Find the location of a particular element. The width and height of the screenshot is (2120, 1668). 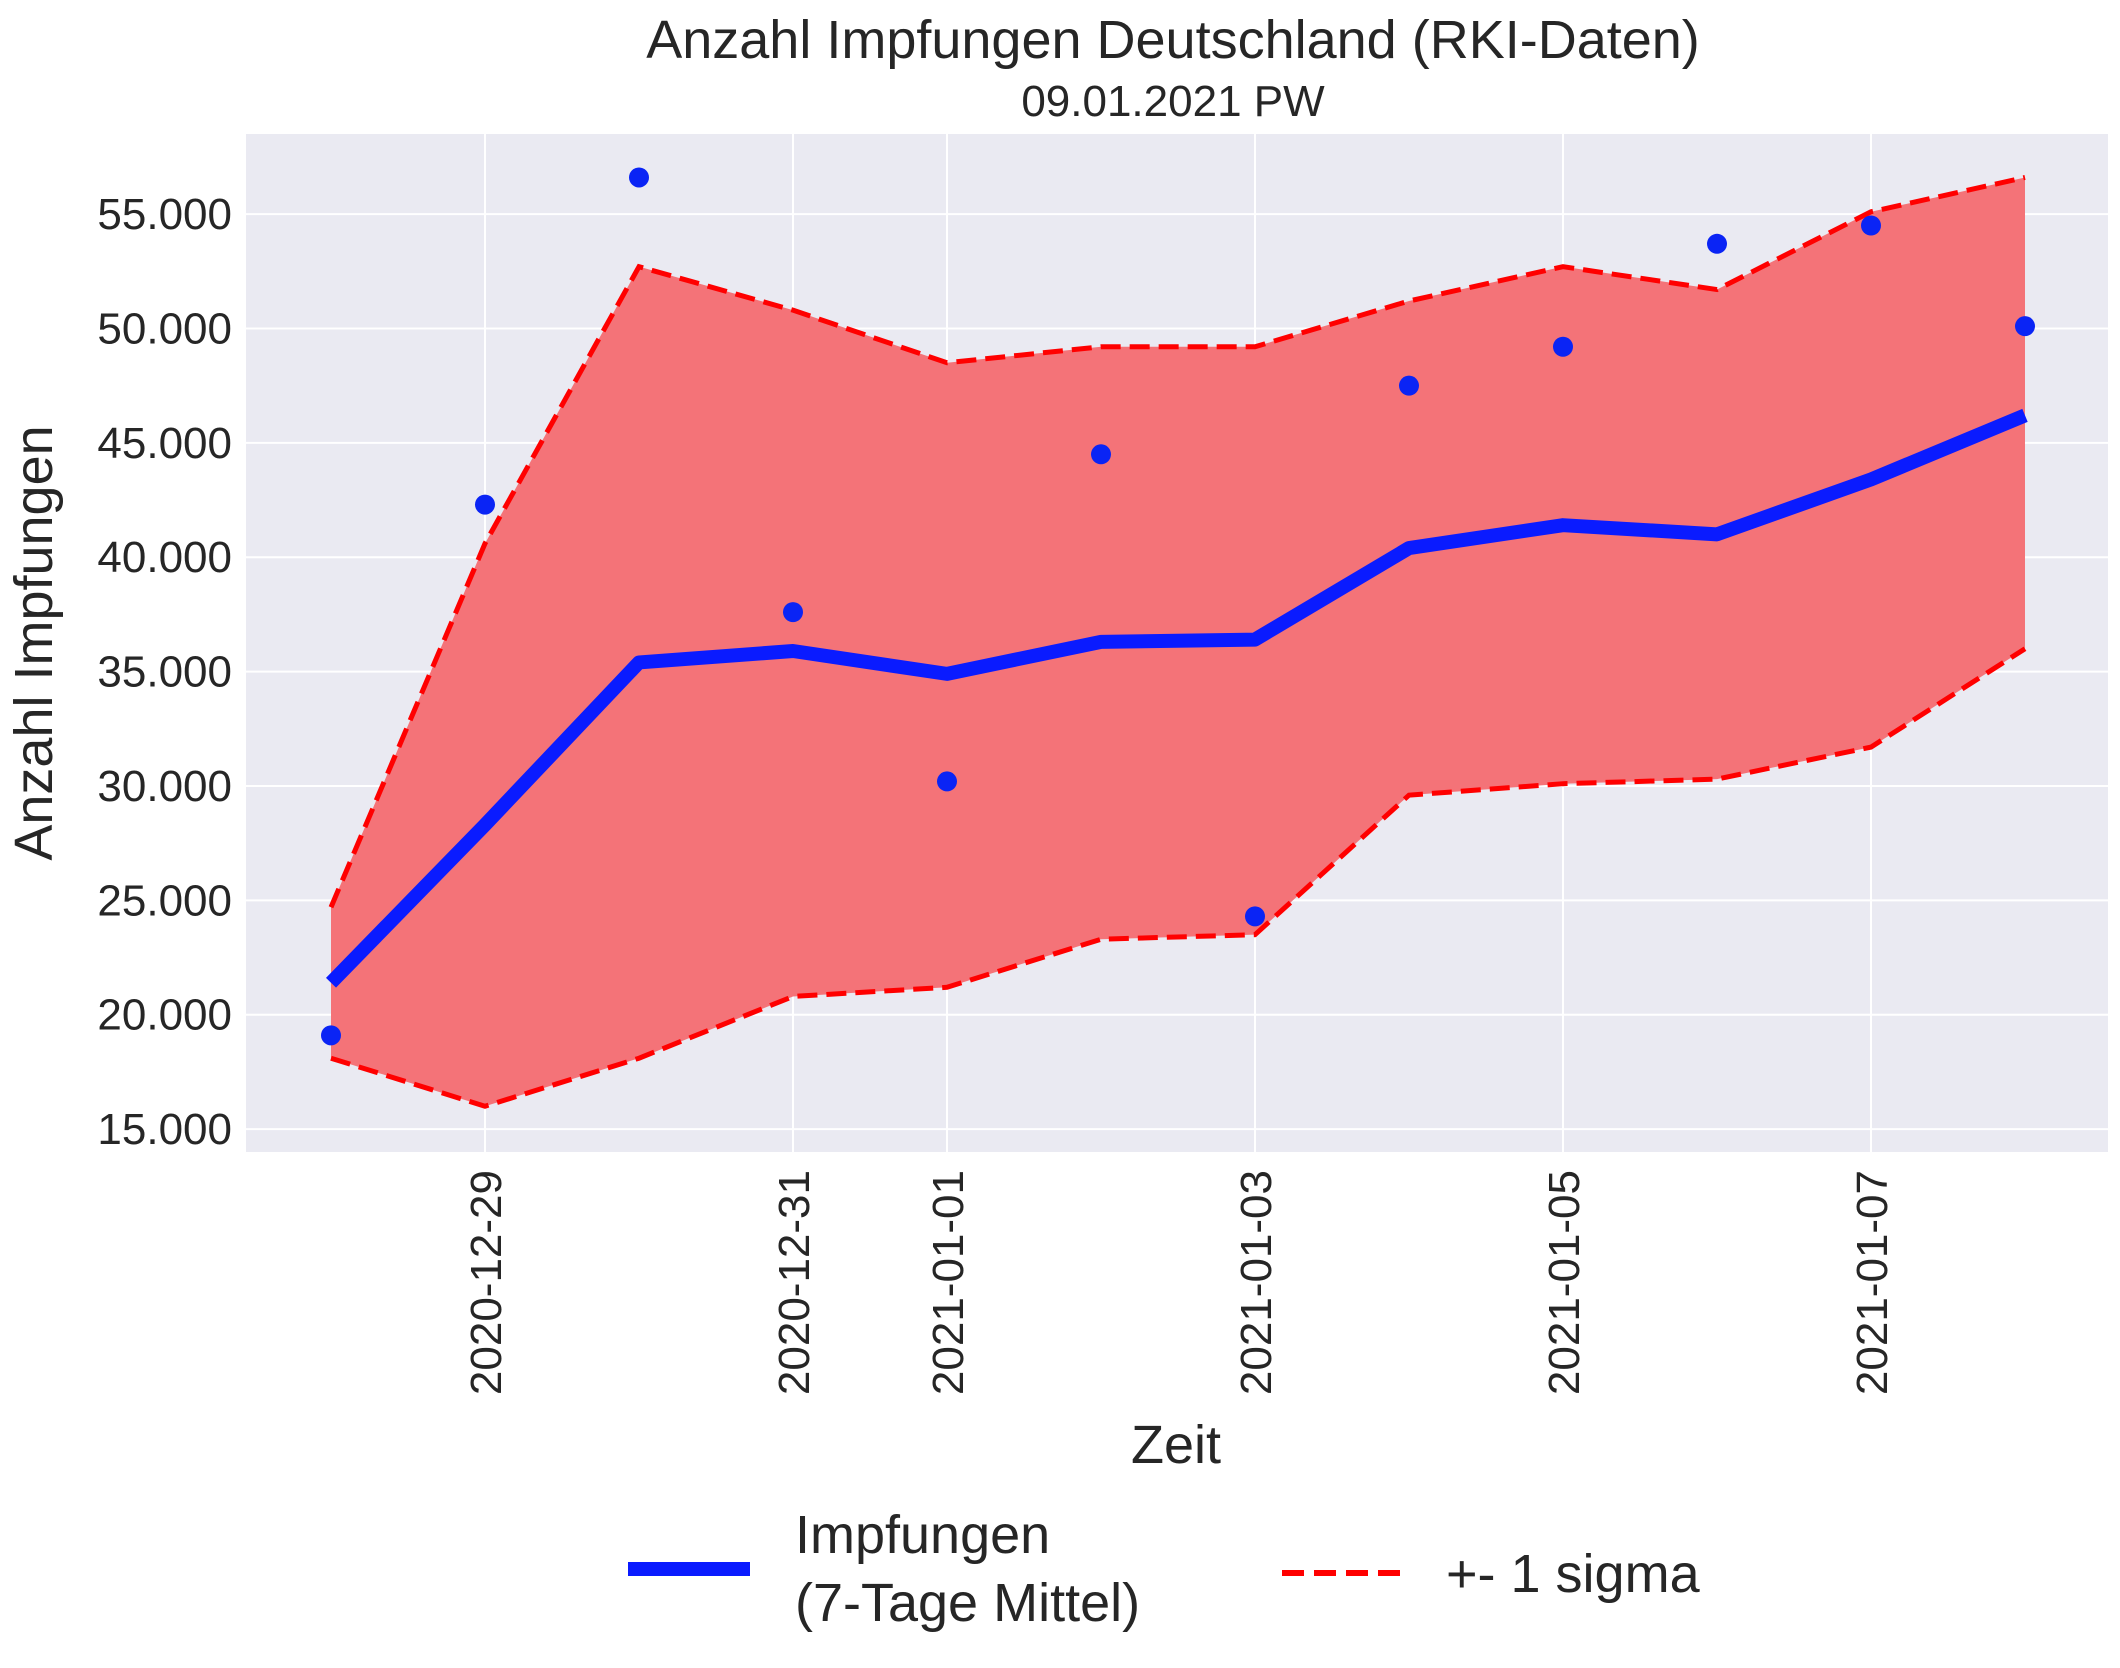

y-axis-label: Anzahl Impfungen is located at coordinates (34, 642).